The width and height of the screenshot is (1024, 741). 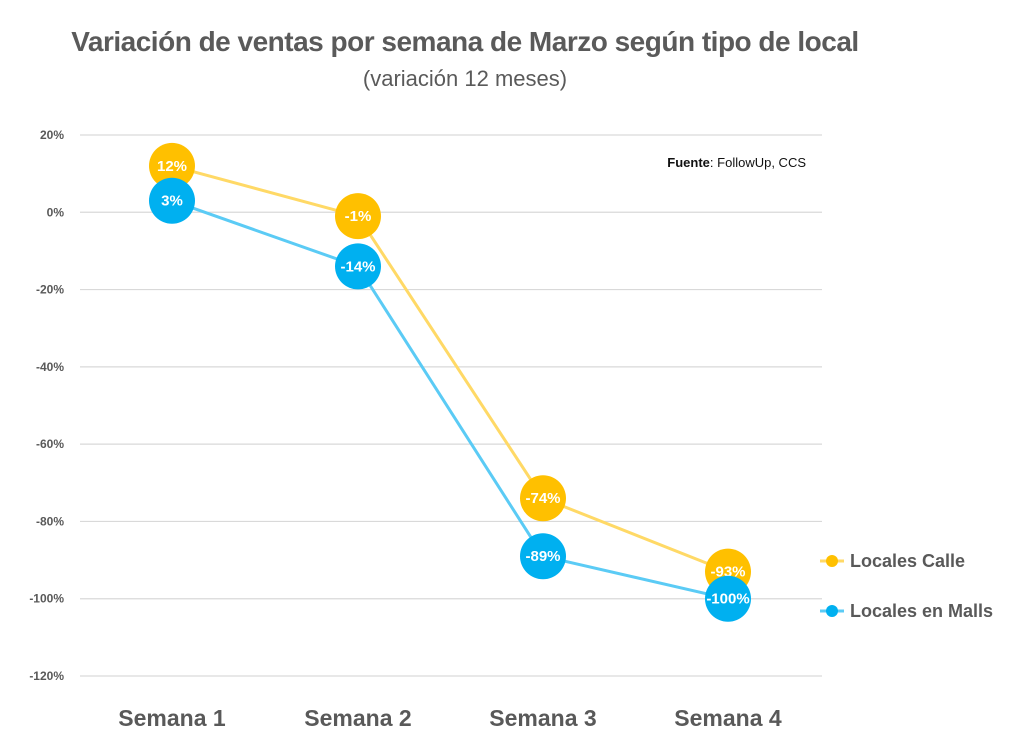 What do you see at coordinates (921, 611) in the screenshot?
I see `legend-label: Locales en Malls` at bounding box center [921, 611].